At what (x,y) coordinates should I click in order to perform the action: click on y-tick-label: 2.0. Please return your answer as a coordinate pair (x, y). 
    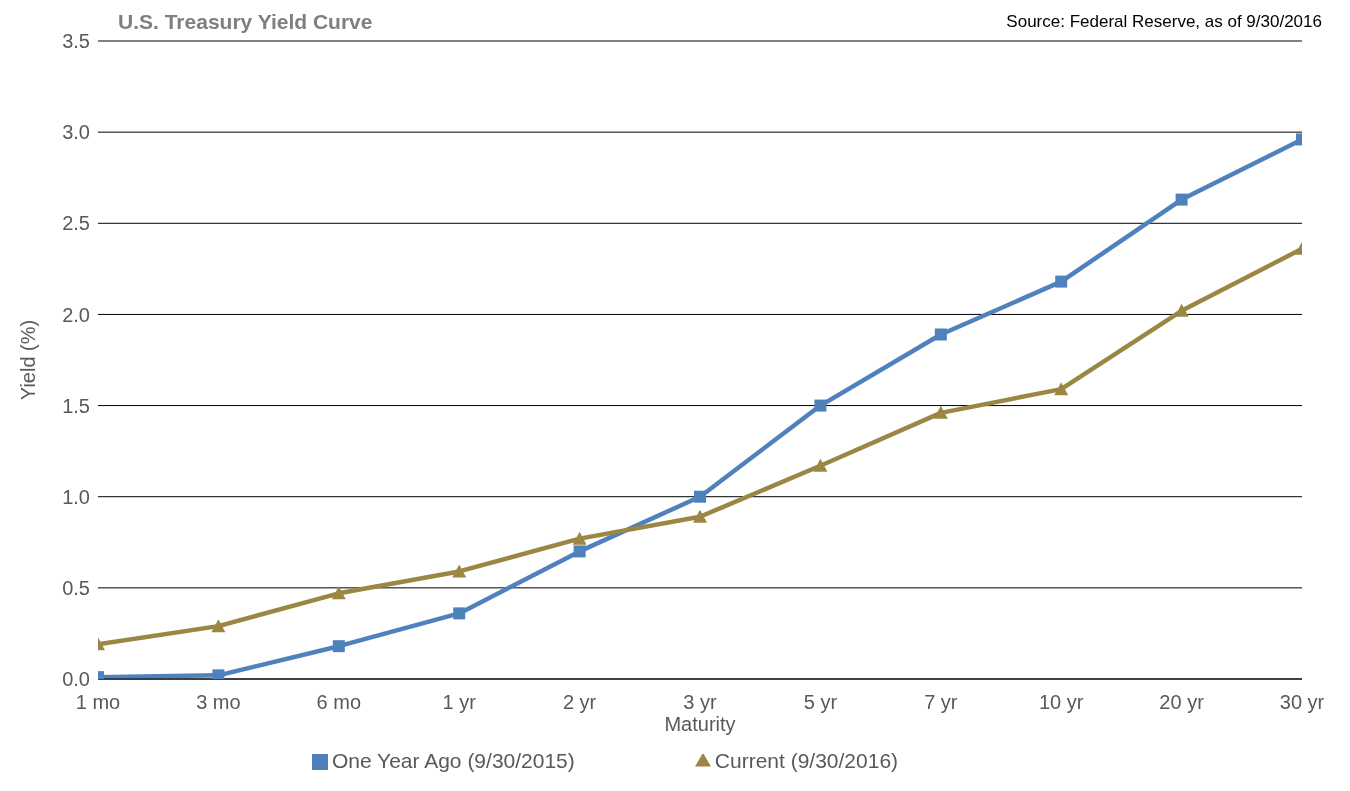
    Looking at the image, I should click on (76, 314).